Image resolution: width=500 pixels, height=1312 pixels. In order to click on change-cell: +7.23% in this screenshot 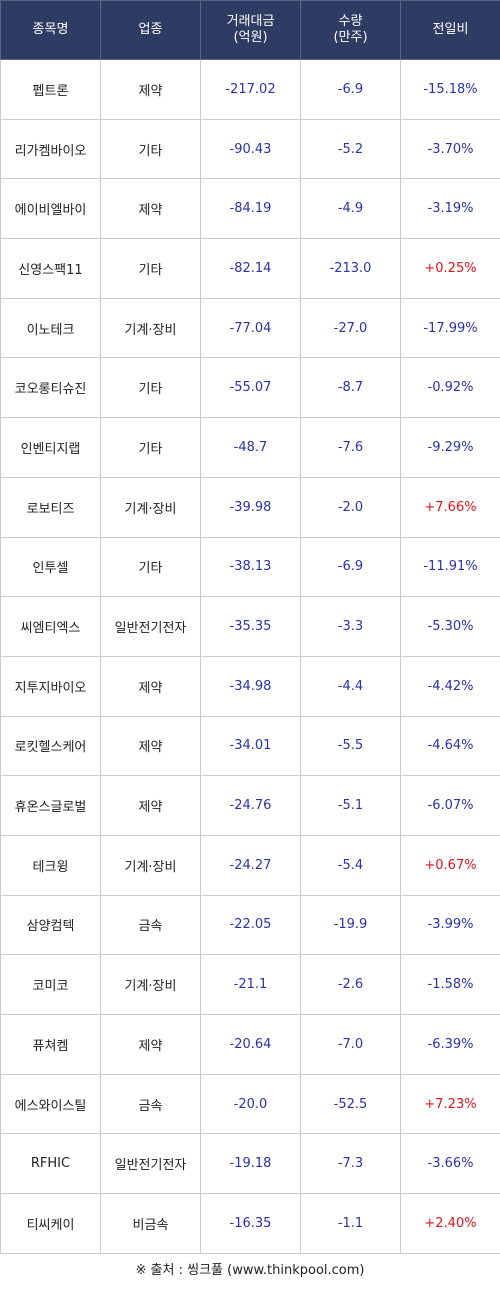, I will do `click(450, 1104)`.